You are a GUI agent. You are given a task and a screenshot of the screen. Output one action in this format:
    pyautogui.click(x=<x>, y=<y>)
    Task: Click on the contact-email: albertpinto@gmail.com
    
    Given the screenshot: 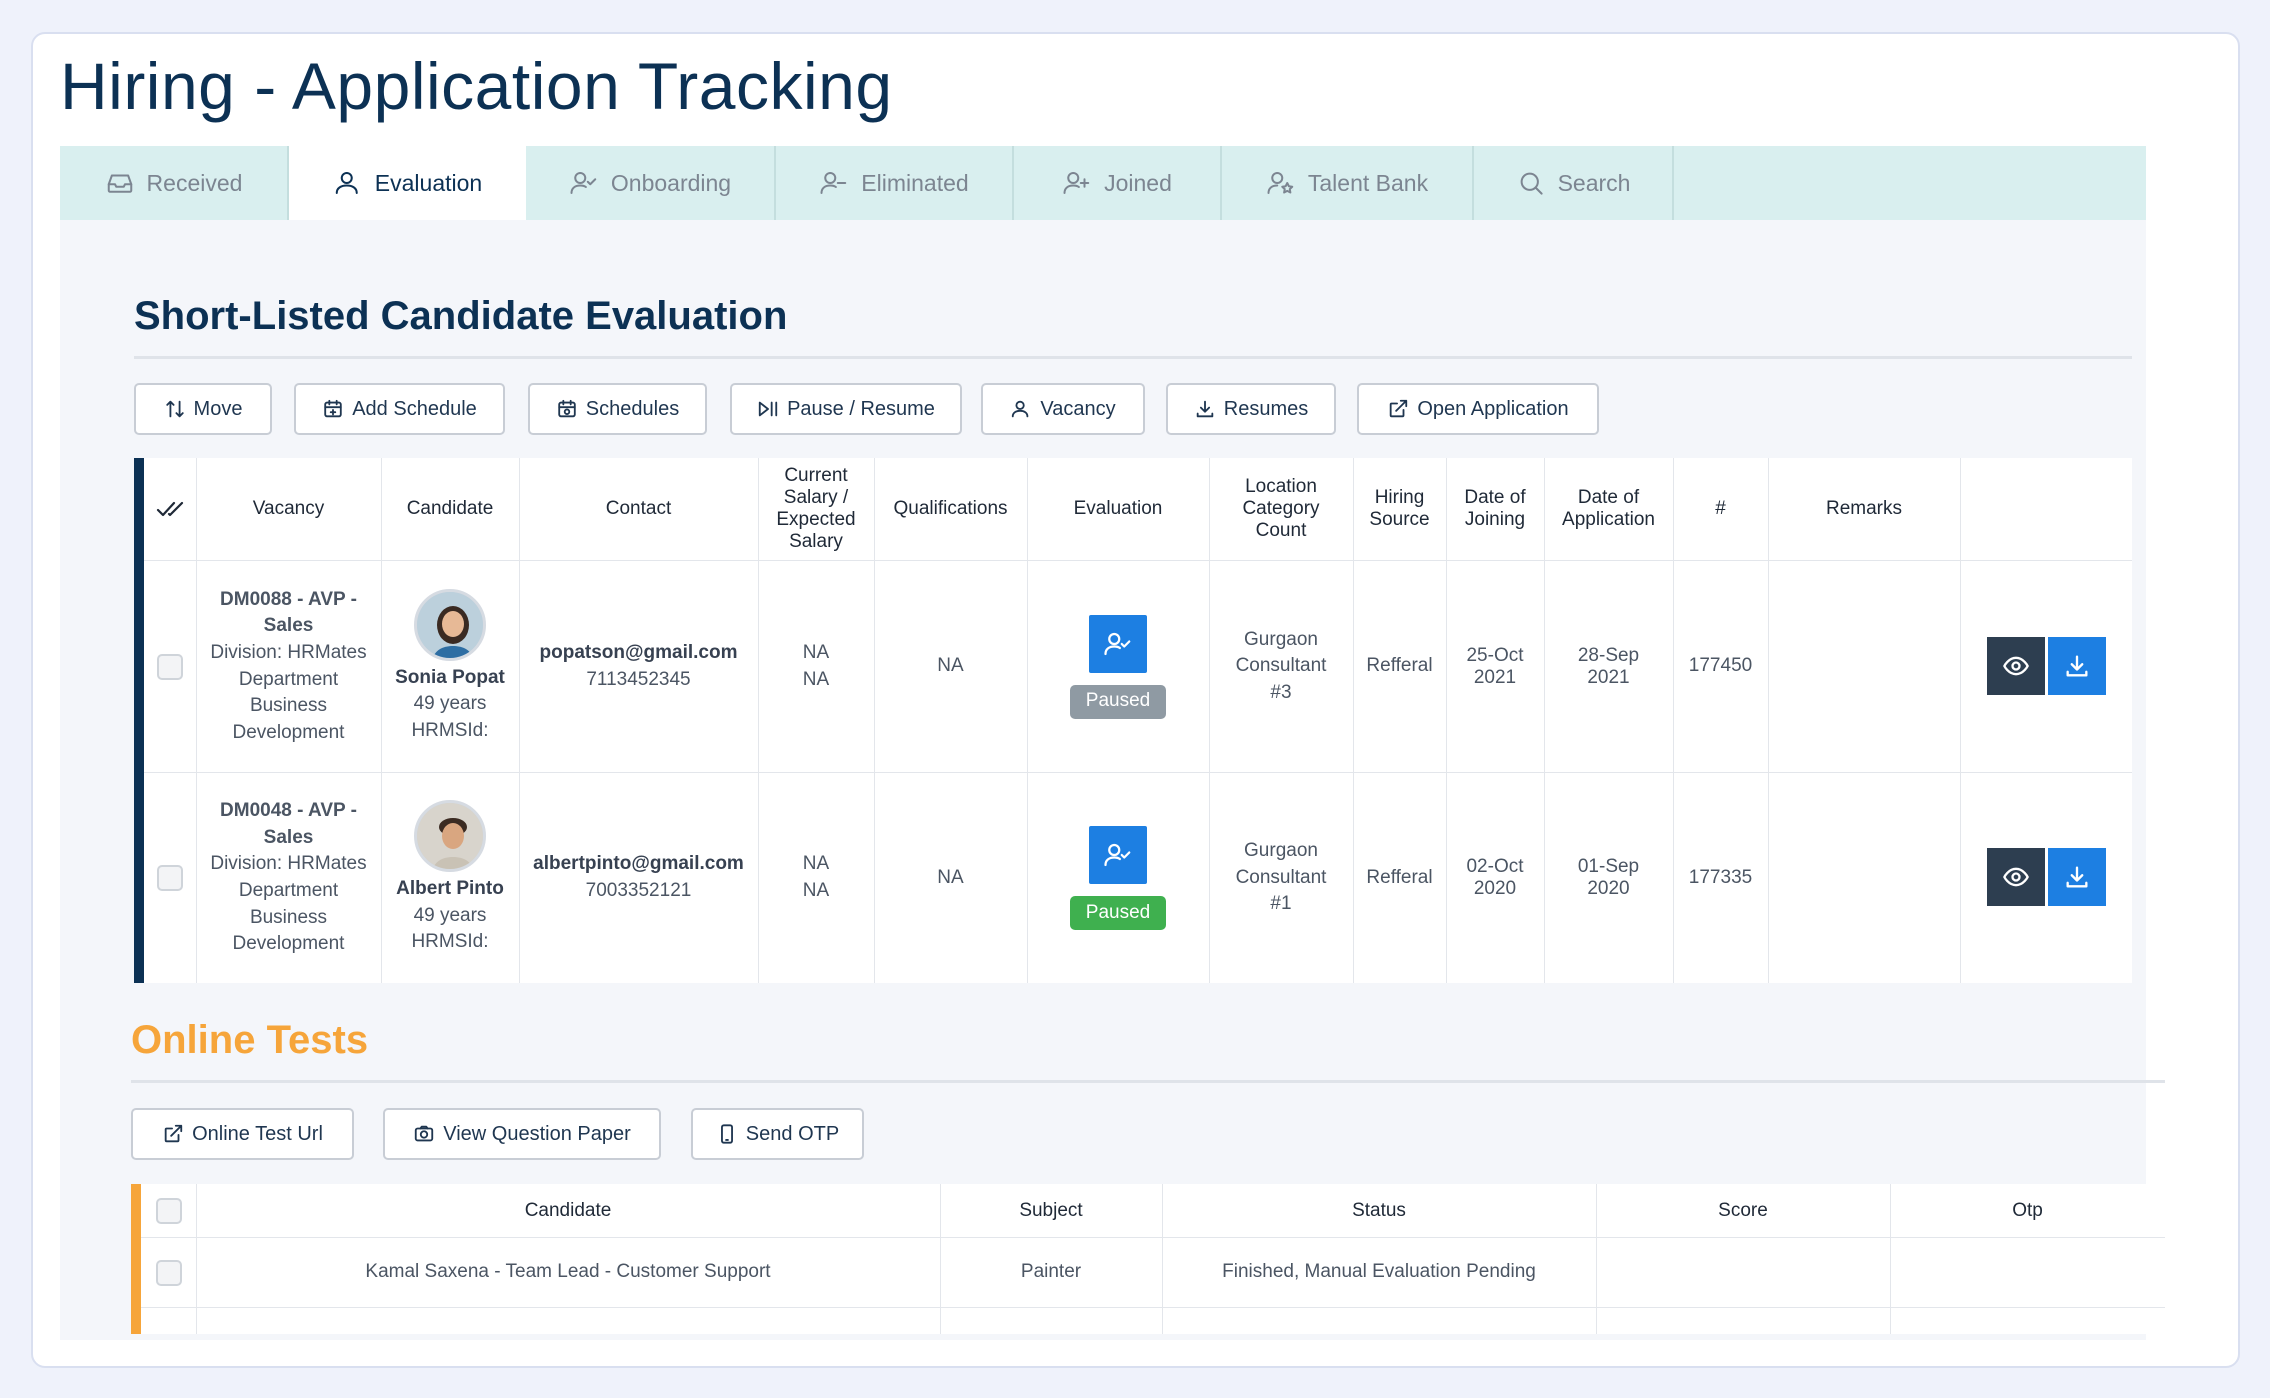 What is the action you would take?
    pyautogui.click(x=638, y=864)
    